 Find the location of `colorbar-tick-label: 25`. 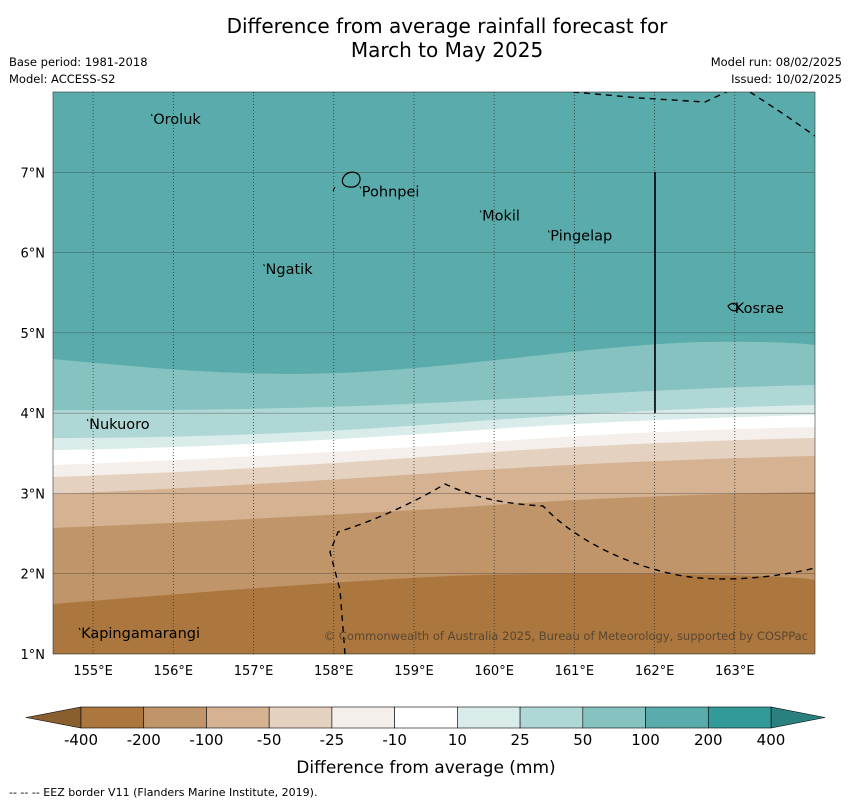

colorbar-tick-label: 25 is located at coordinates (520, 740).